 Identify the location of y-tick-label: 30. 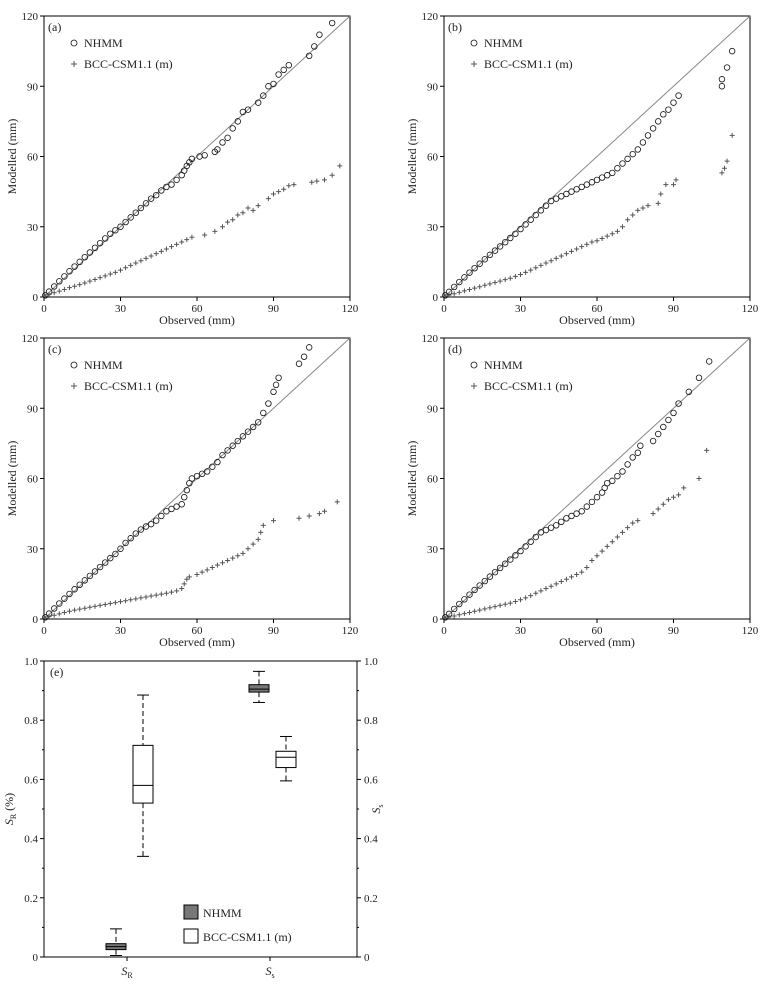
(433, 228).